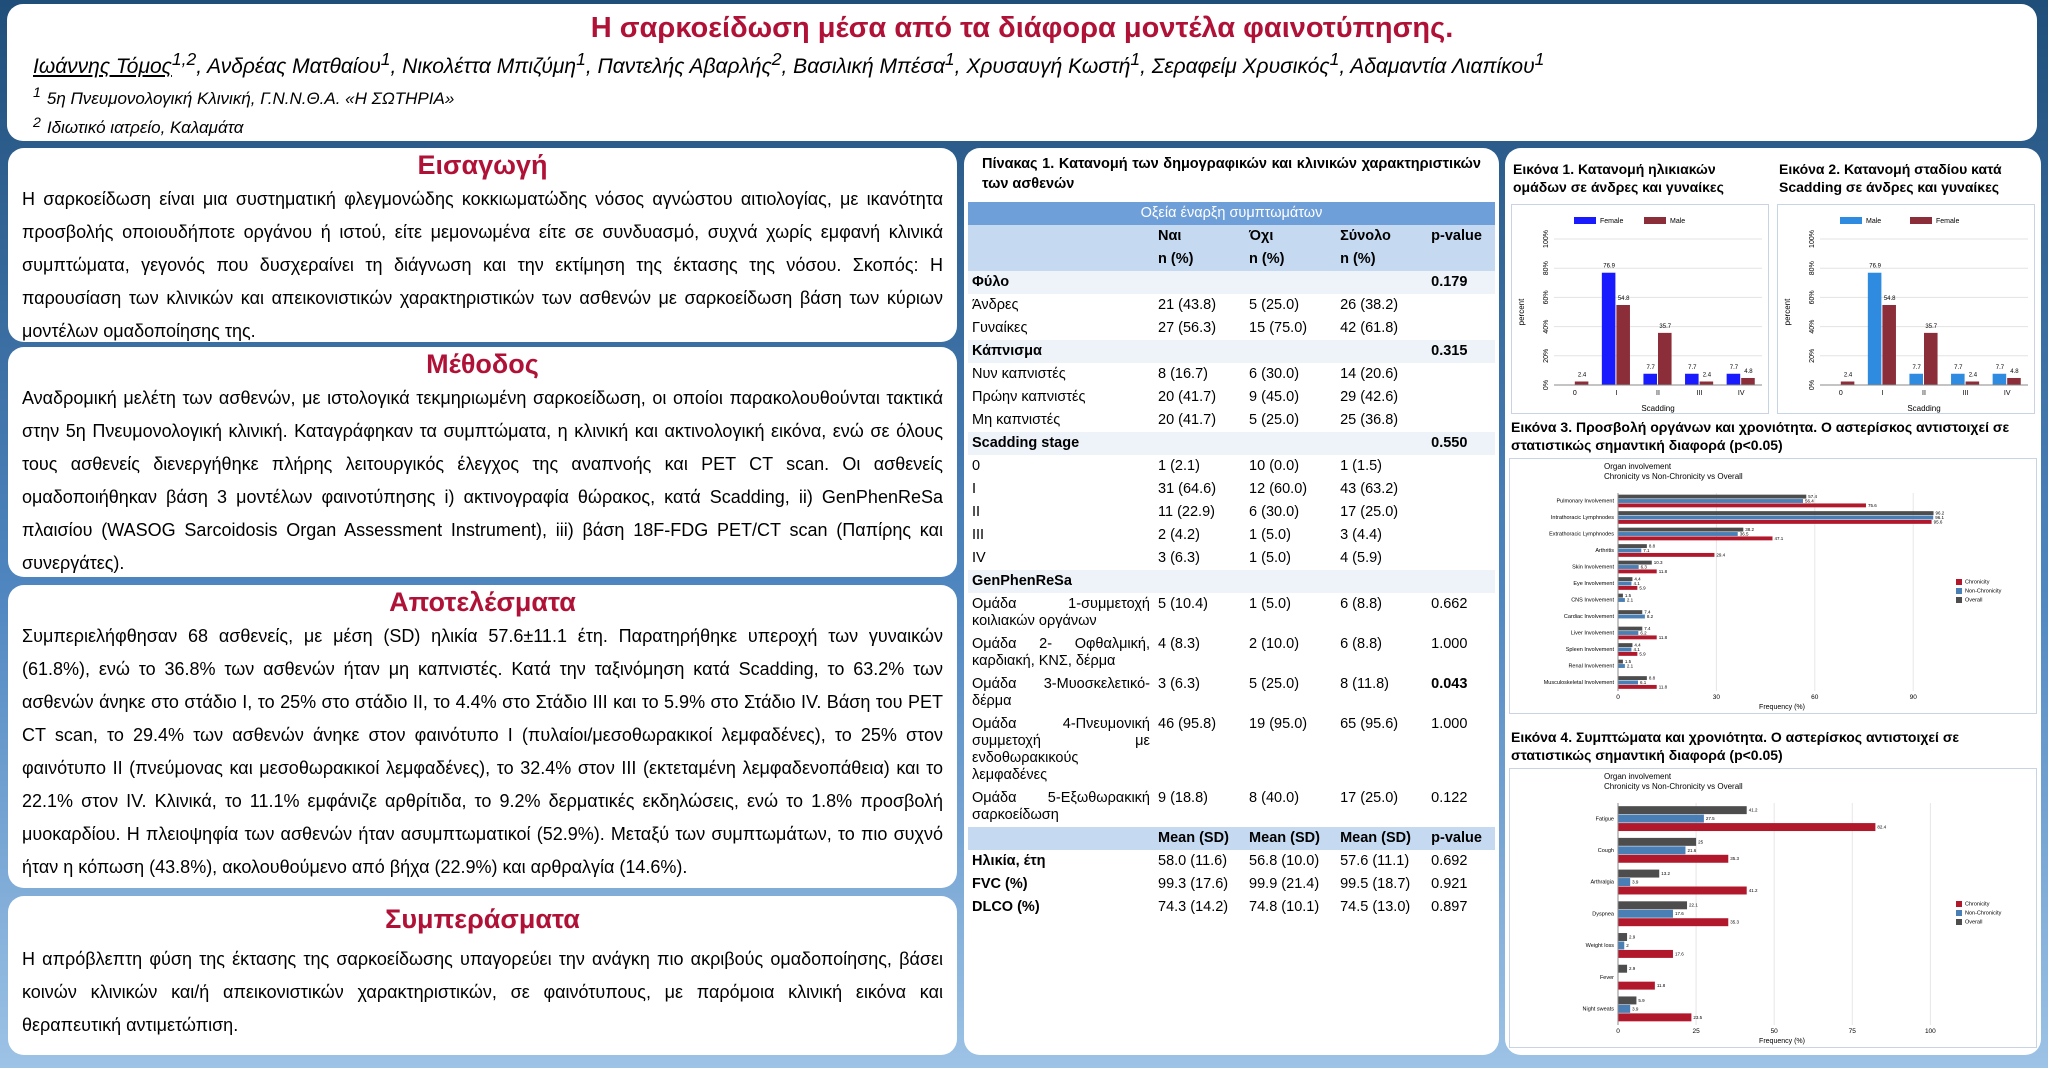 The width and height of the screenshot is (2048, 1068). Describe the element at coordinates (1284, 861) in the screenshot. I see `table-cell: 56.8 (10.0)` at that location.